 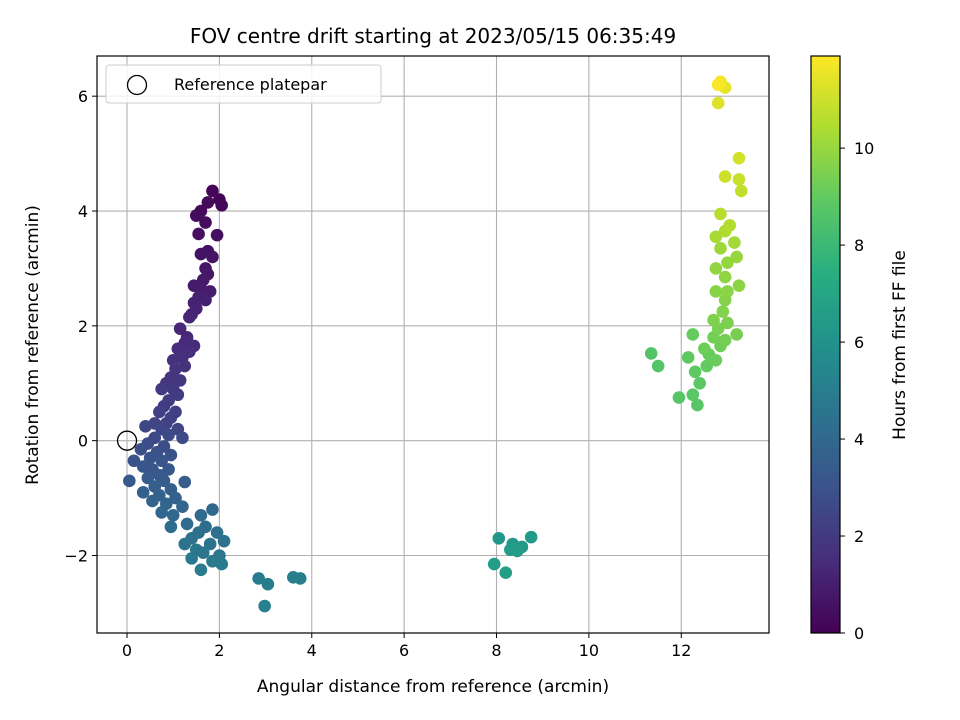 What do you see at coordinates (137, 85) in the screenshot?
I see `legend-marker` at bounding box center [137, 85].